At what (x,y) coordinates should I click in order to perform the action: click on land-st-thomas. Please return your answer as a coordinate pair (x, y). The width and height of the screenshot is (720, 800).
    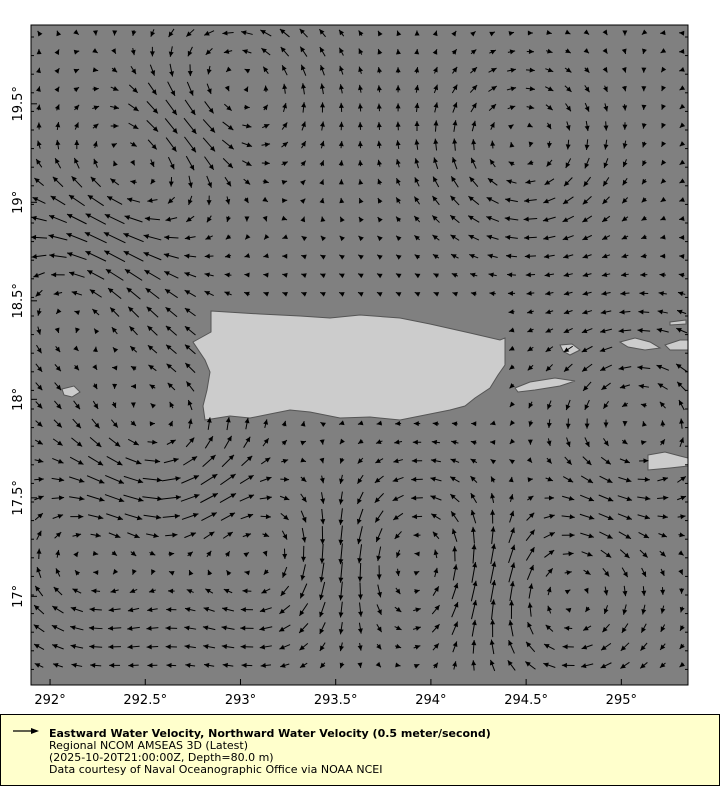
    Looking at the image, I should click on (640, 344).